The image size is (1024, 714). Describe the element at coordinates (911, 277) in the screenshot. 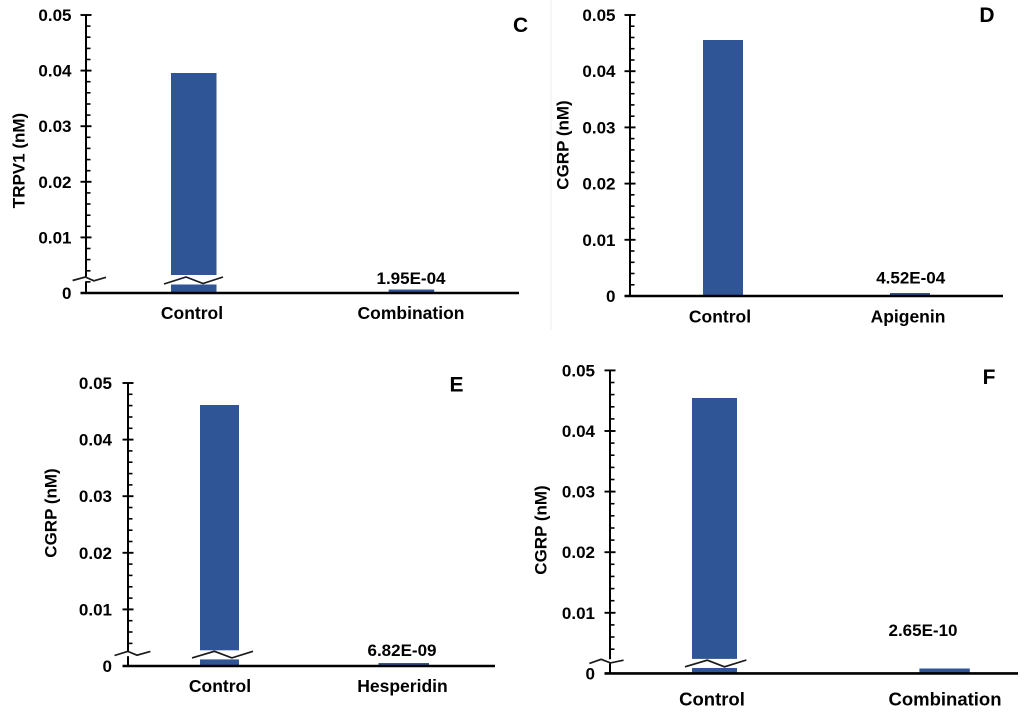

I see `svg-text: 4.52E-04` at that location.